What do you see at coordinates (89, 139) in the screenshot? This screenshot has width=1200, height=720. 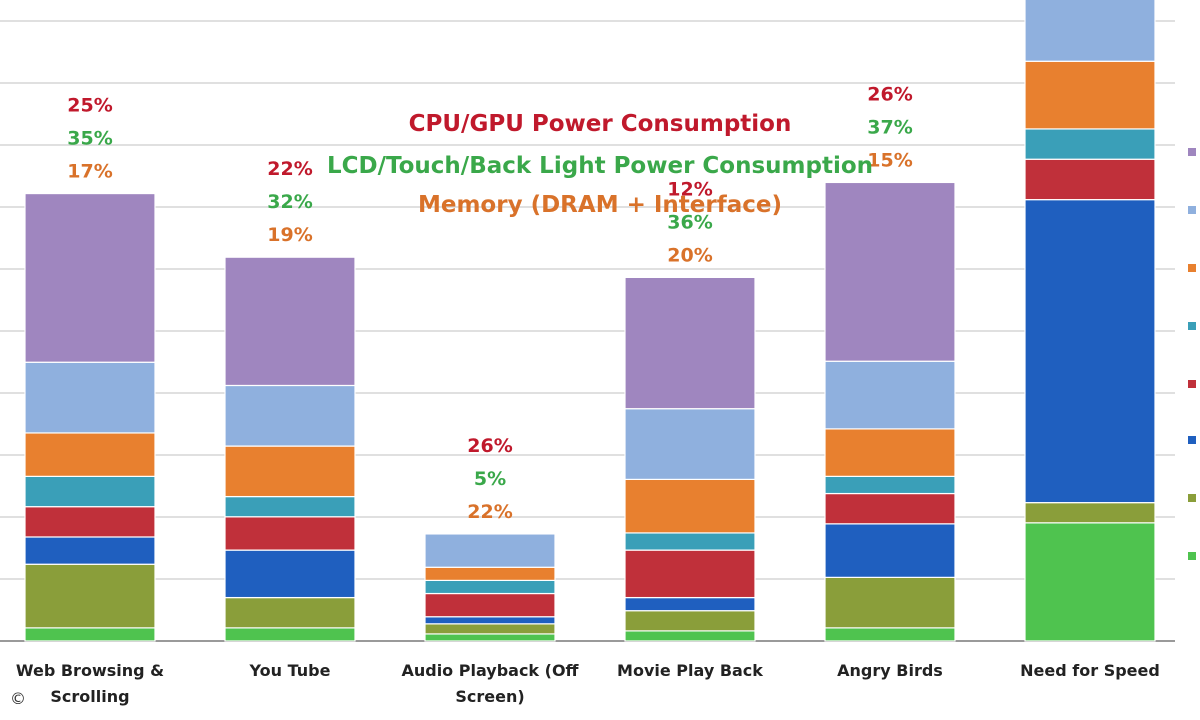 I see `annotation-lcd: 35%` at bounding box center [89, 139].